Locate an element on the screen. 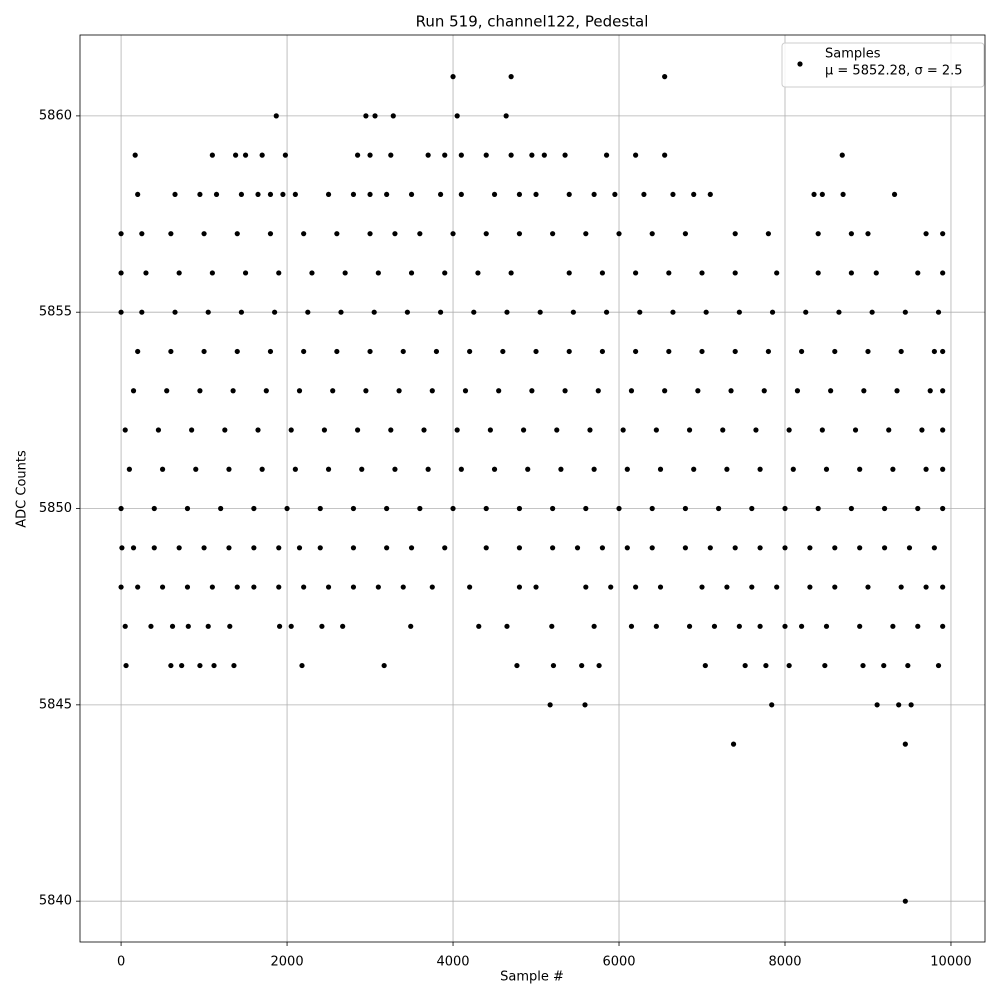  x-tick-label: 6000 is located at coordinates (618, 962).